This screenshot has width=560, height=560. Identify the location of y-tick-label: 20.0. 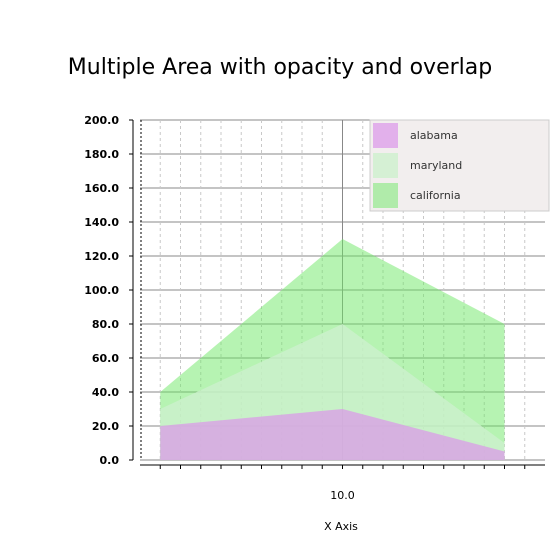
(105, 426).